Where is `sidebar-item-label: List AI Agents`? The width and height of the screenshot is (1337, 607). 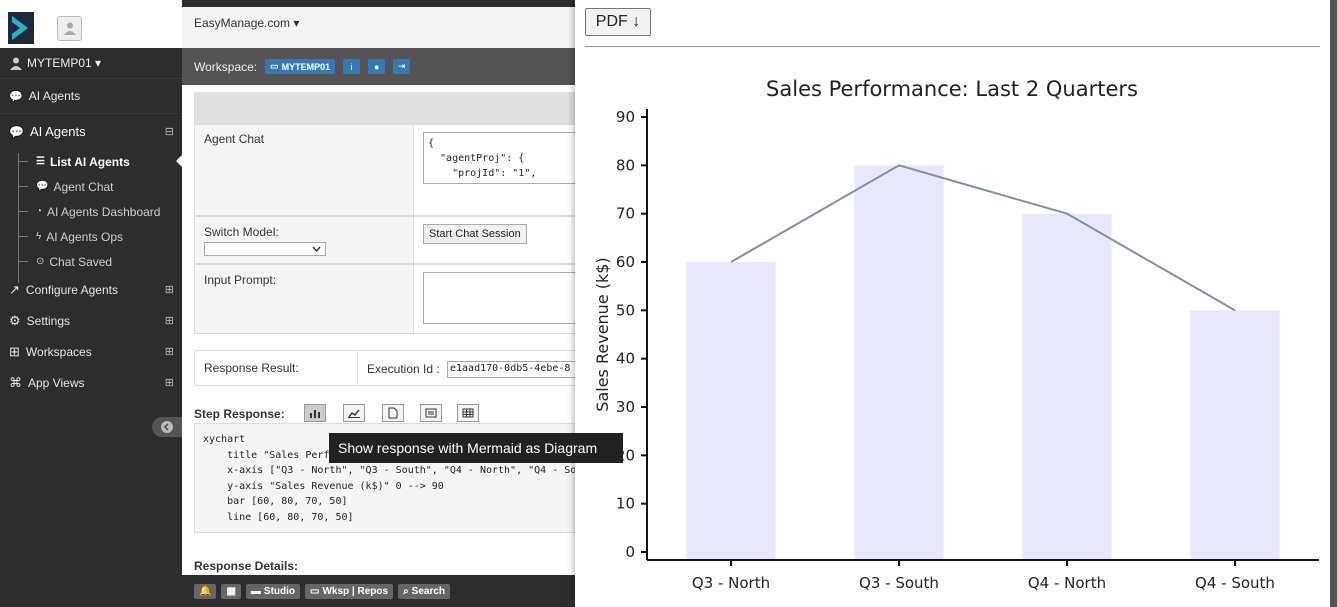
sidebar-item-label: List AI Agents is located at coordinates (89, 161).